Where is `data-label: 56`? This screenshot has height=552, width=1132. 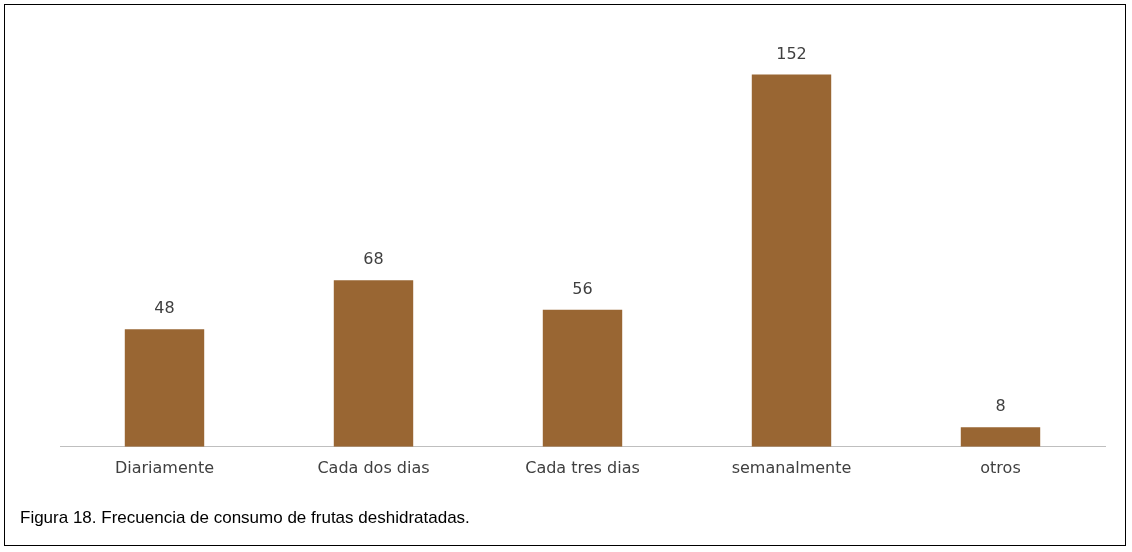
data-label: 56 is located at coordinates (582, 288).